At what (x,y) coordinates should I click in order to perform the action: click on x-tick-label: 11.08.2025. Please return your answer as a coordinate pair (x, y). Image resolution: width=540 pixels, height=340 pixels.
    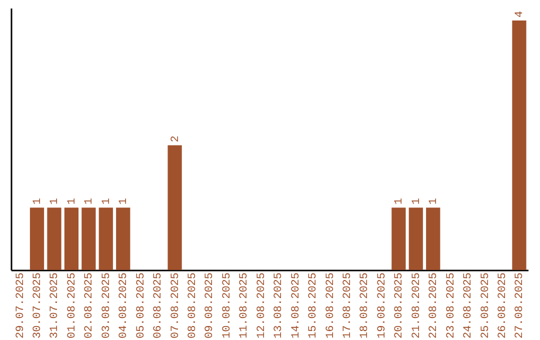
    Looking at the image, I should click on (244, 305).